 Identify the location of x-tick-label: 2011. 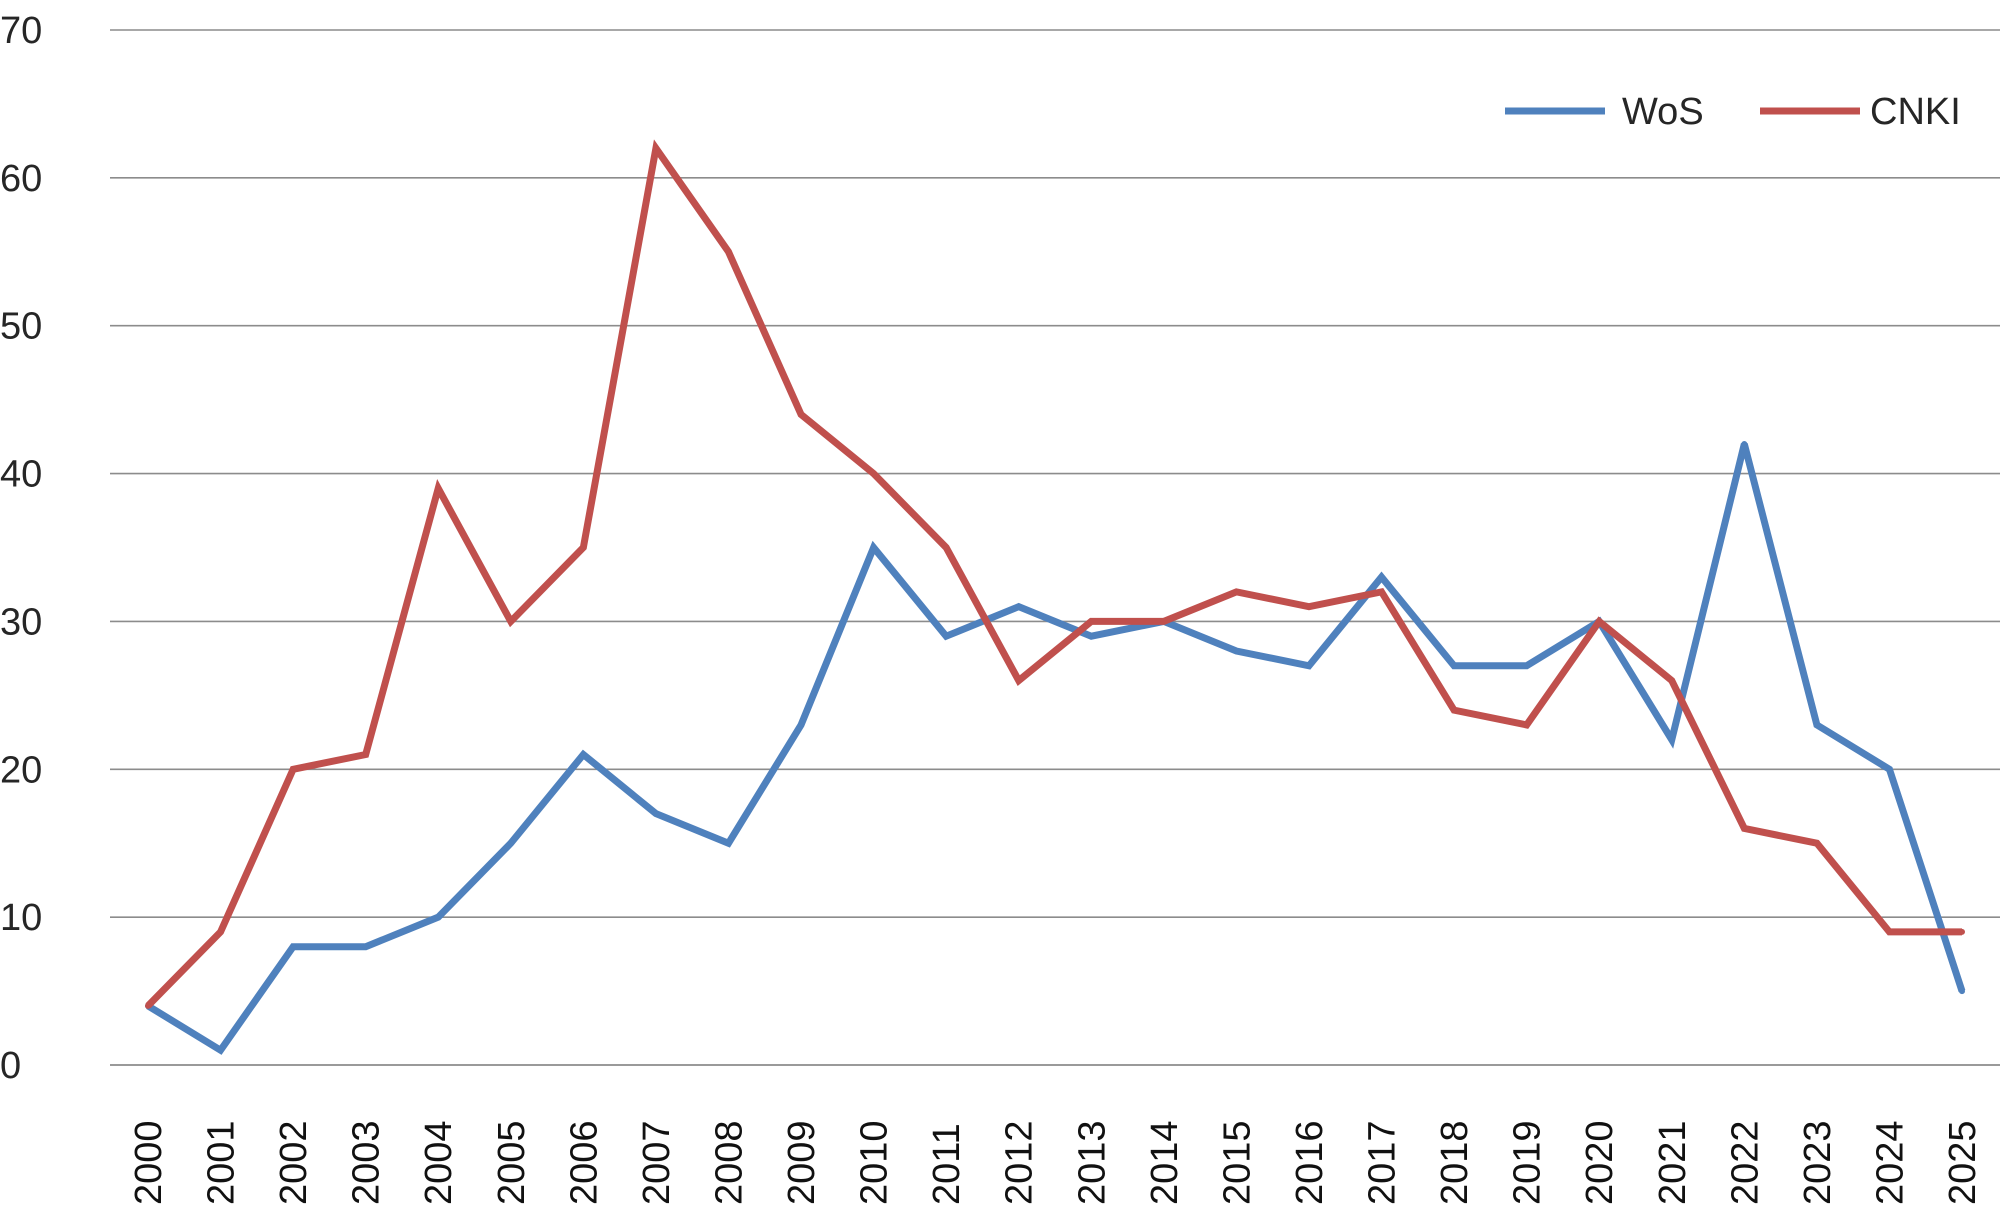
(947, 1164).